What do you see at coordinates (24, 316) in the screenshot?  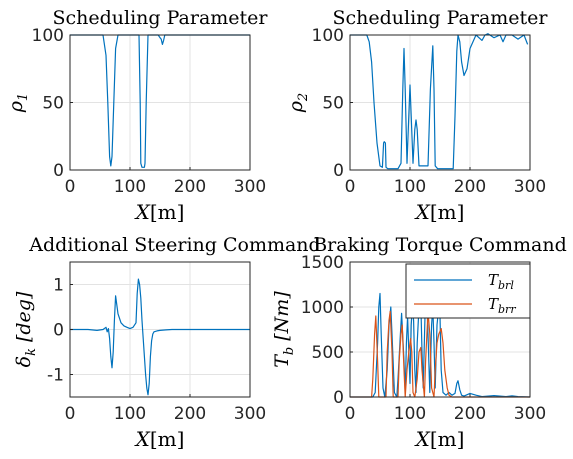 I see `y-axis-unit: [deg]` at bounding box center [24, 316].